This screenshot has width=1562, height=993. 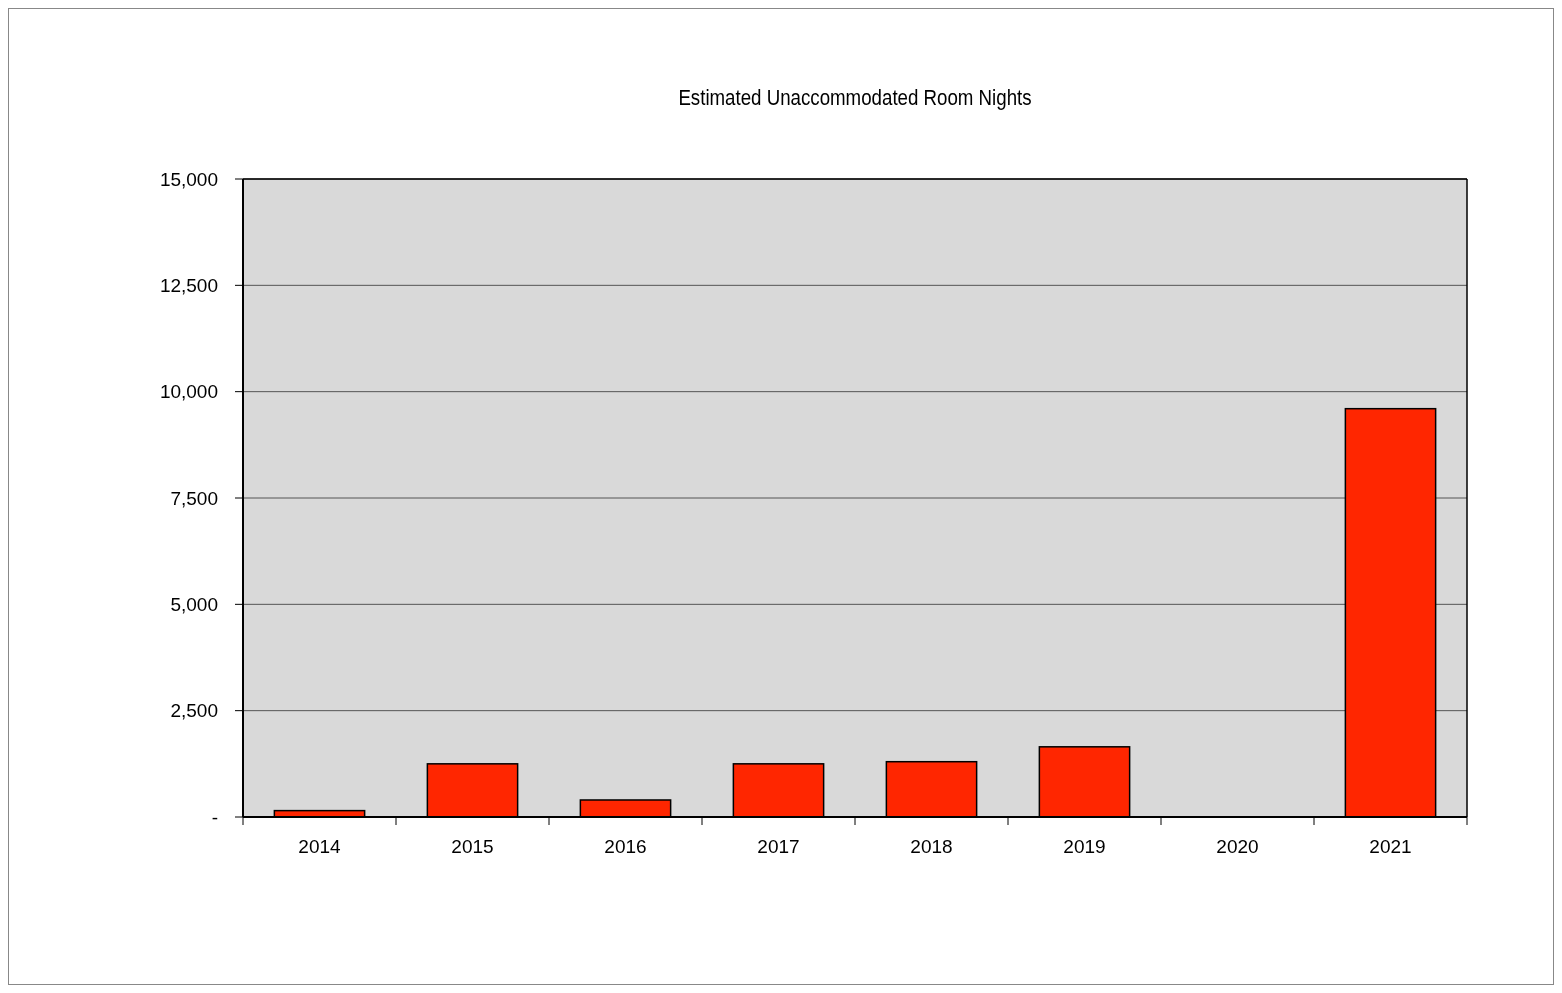 I want to click on y-tick-label: 15,000, so click(x=188, y=179).